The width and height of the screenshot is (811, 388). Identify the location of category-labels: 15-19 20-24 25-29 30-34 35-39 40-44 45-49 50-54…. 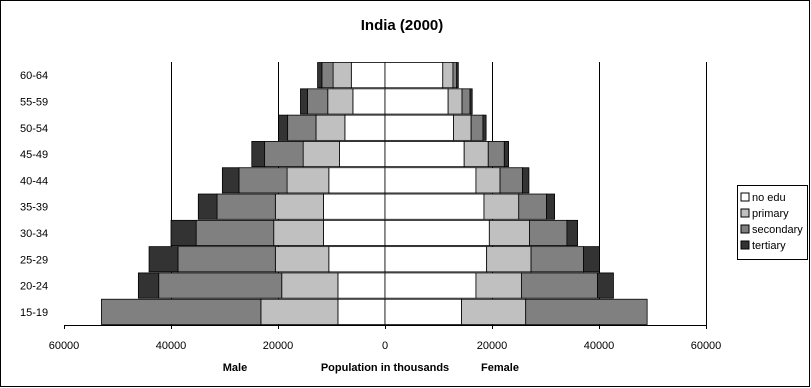
(34, 194).